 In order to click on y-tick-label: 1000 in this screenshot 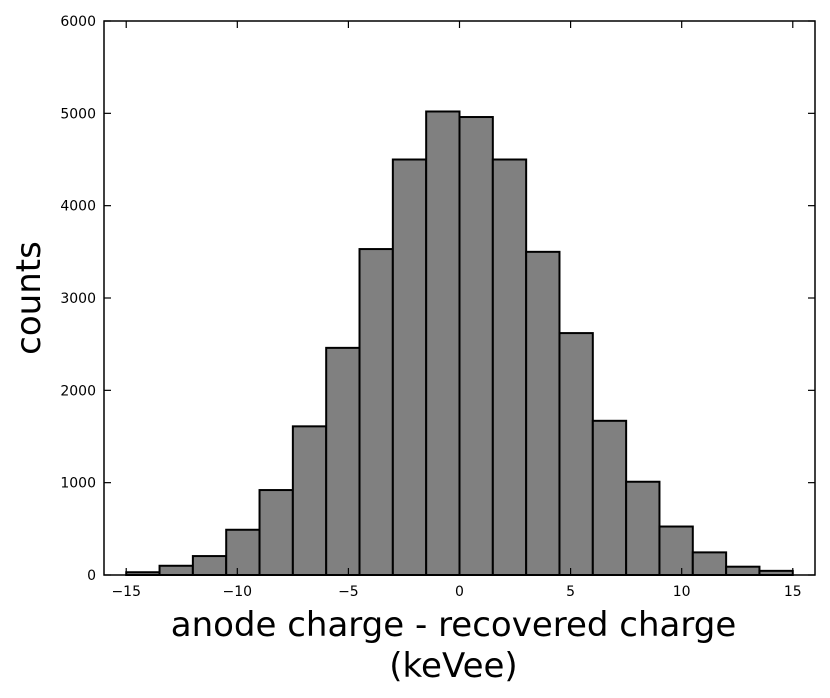, I will do `click(78, 484)`.